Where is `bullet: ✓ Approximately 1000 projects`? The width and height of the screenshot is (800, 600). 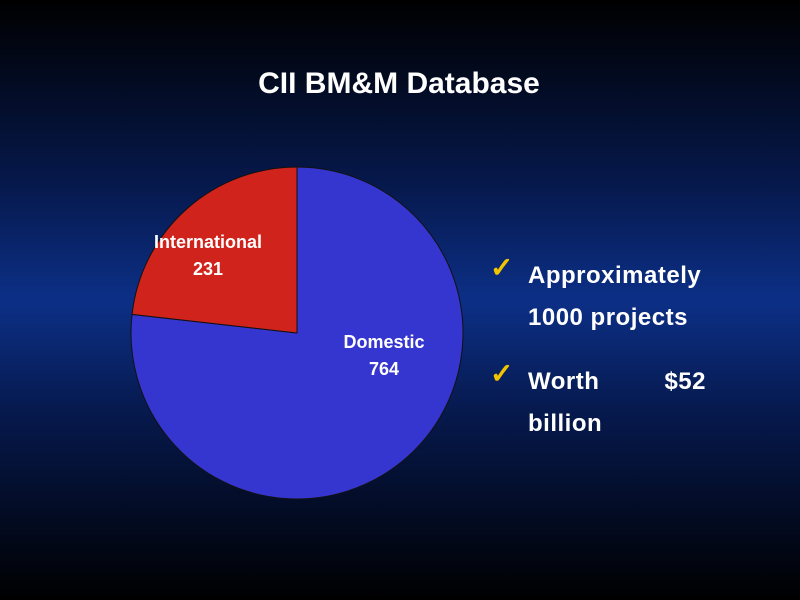 bullet: ✓ Approximately 1000 projects is located at coordinates (610, 295).